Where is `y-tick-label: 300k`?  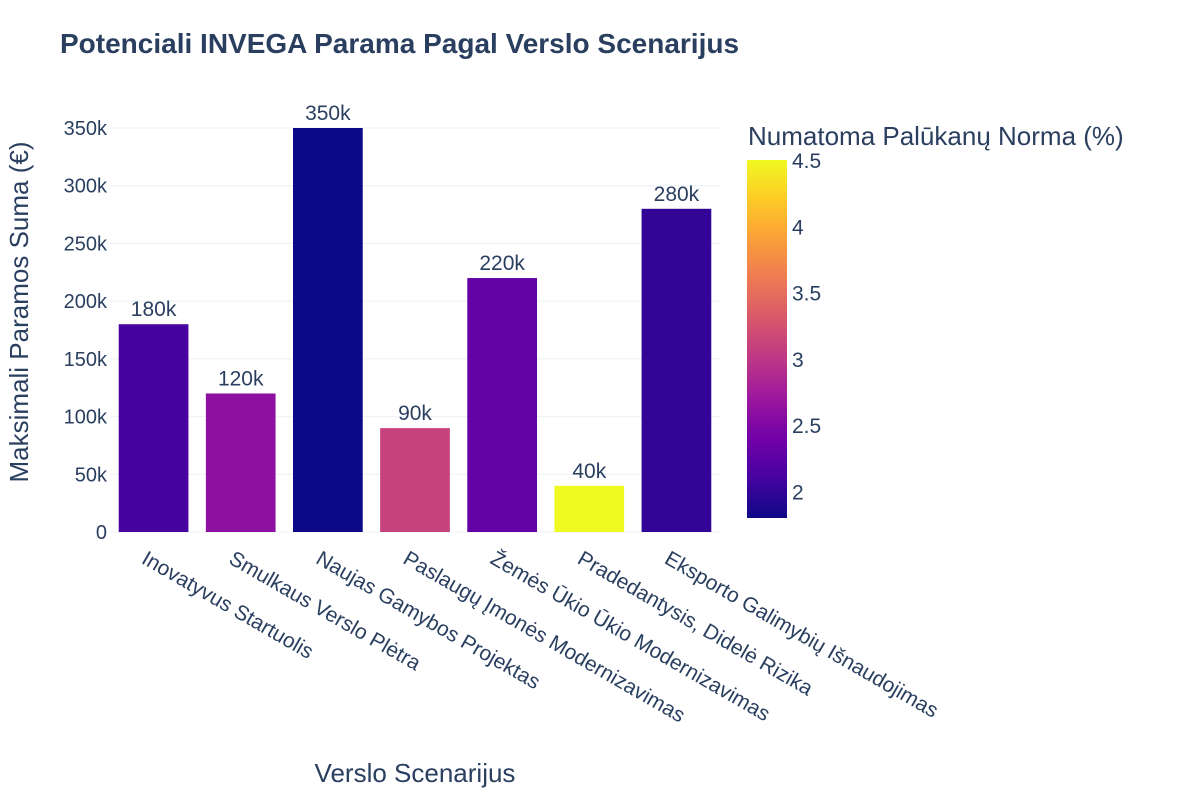
y-tick-label: 300k is located at coordinates (86, 187).